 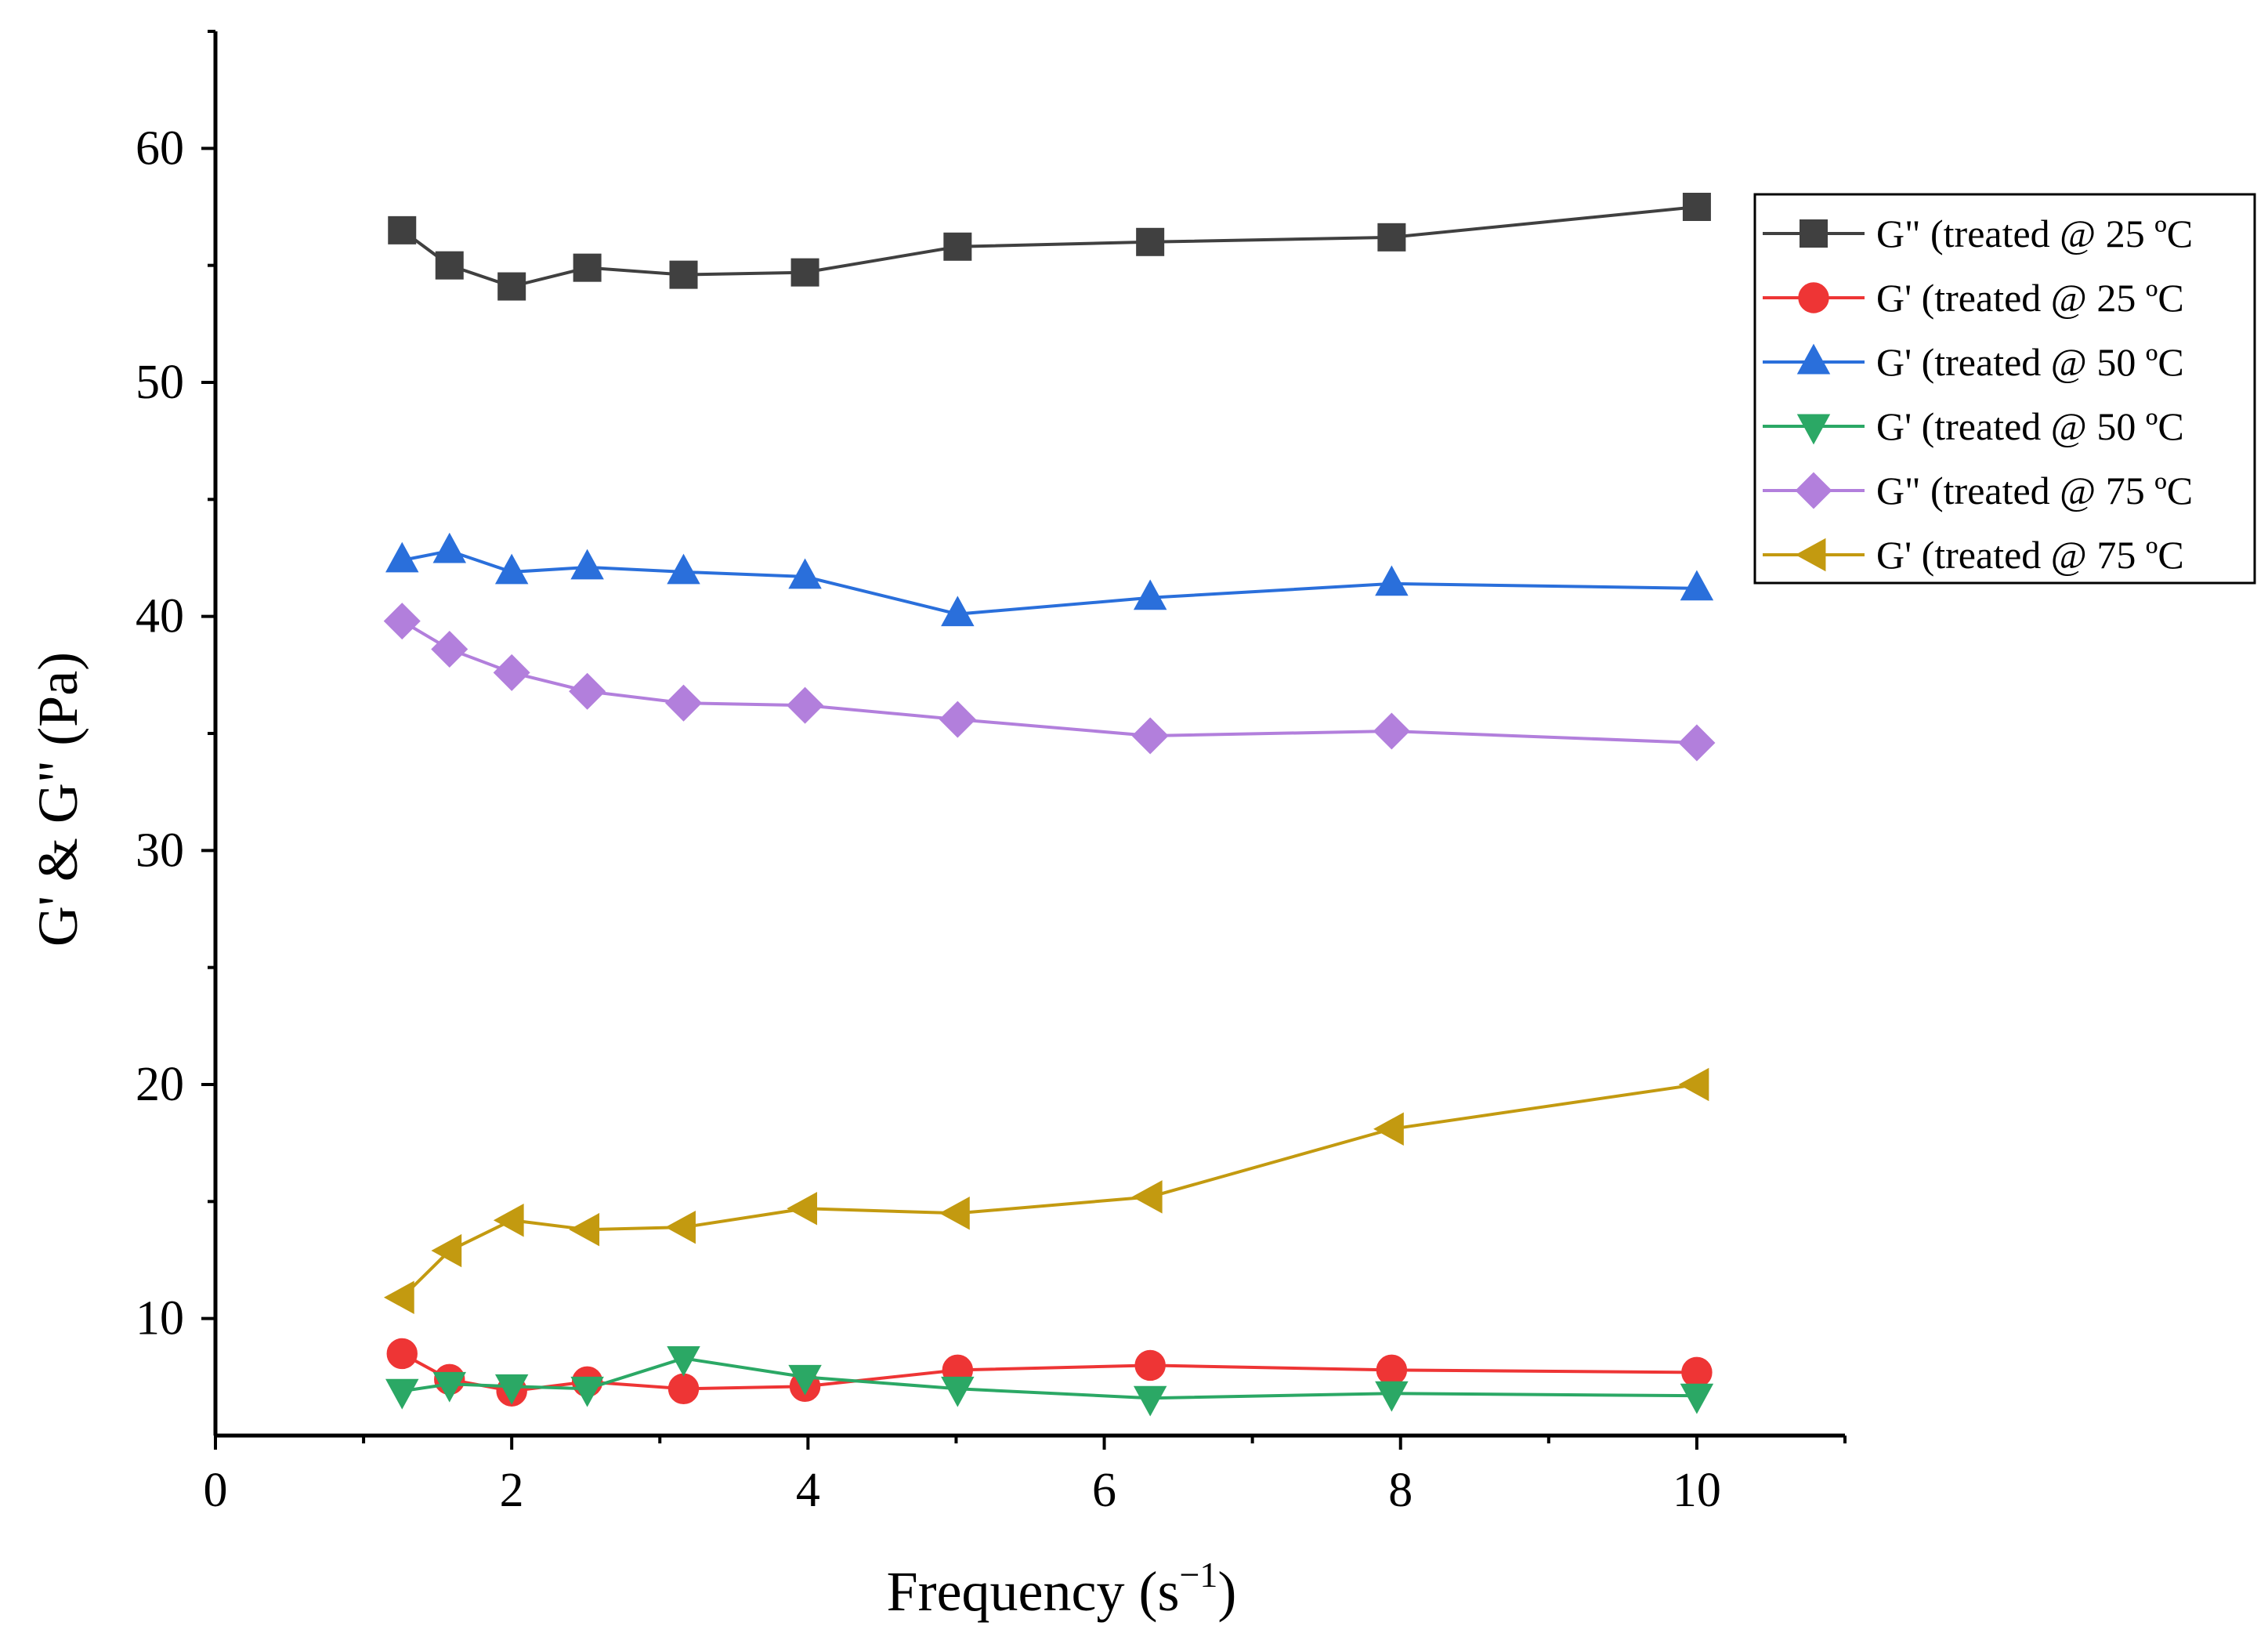 I want to click on y-tick-label: 20, so click(x=160, y=1085).